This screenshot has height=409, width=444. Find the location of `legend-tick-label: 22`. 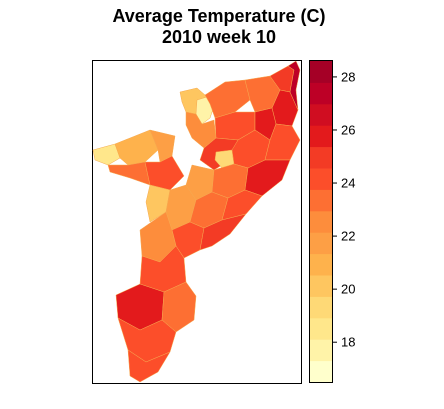

legend-tick-label: 22 is located at coordinates (348, 236).